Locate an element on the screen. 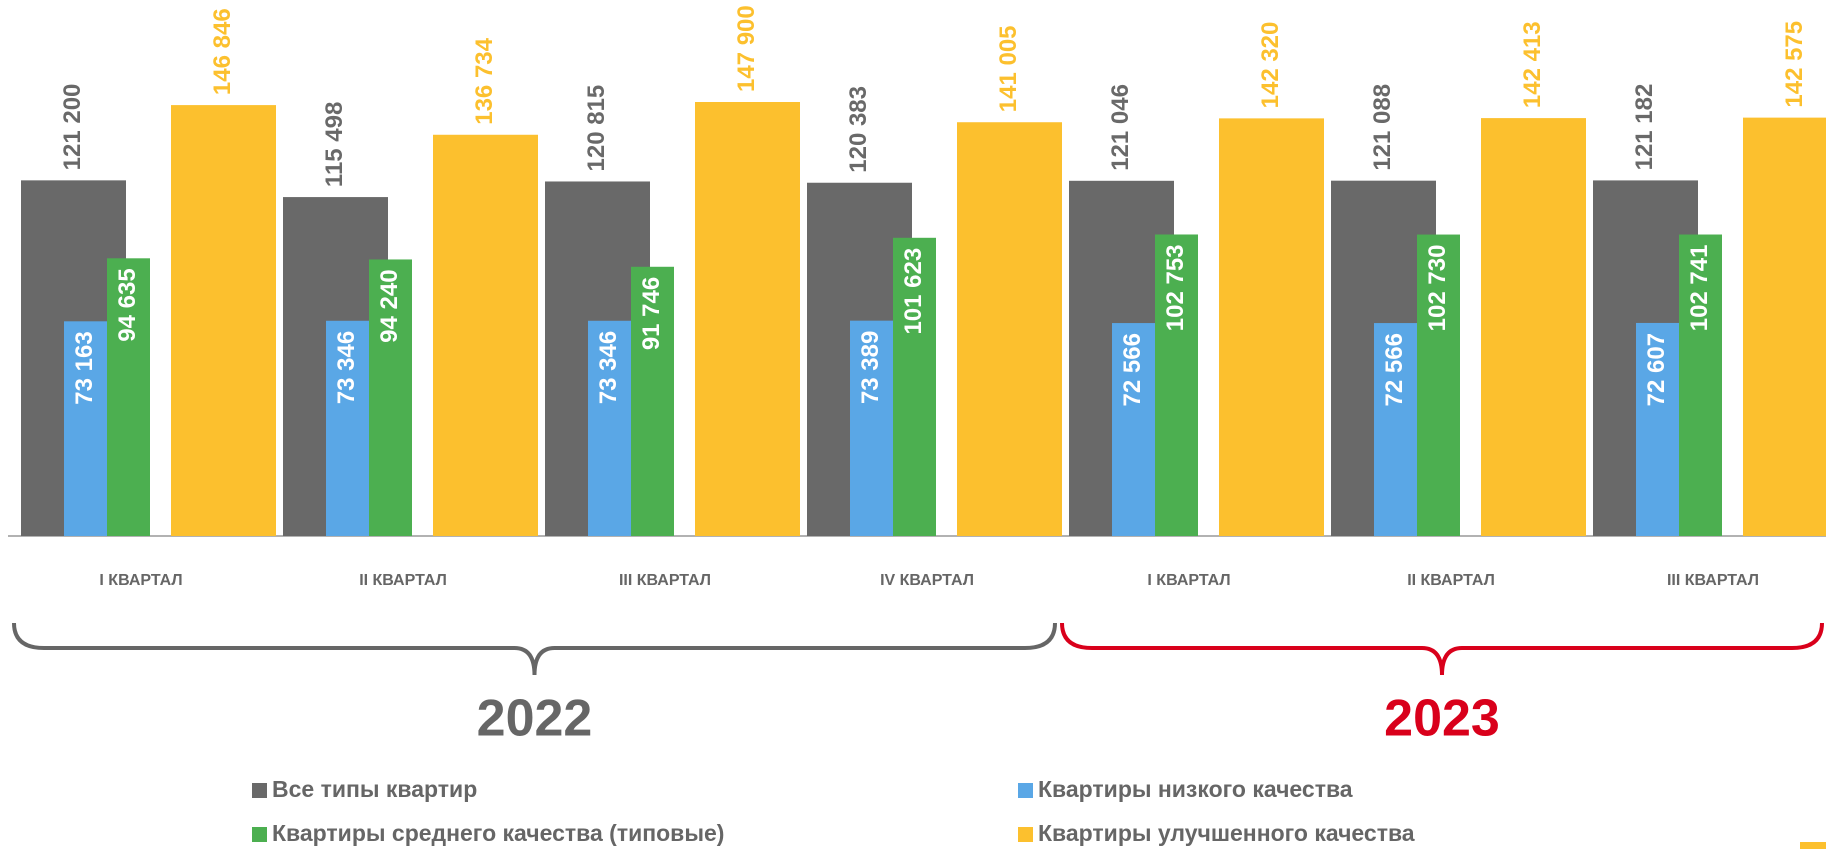 Image resolution: width=1826 pixels, height=849 pixels. value-label: 120 815 is located at coordinates (596, 128).